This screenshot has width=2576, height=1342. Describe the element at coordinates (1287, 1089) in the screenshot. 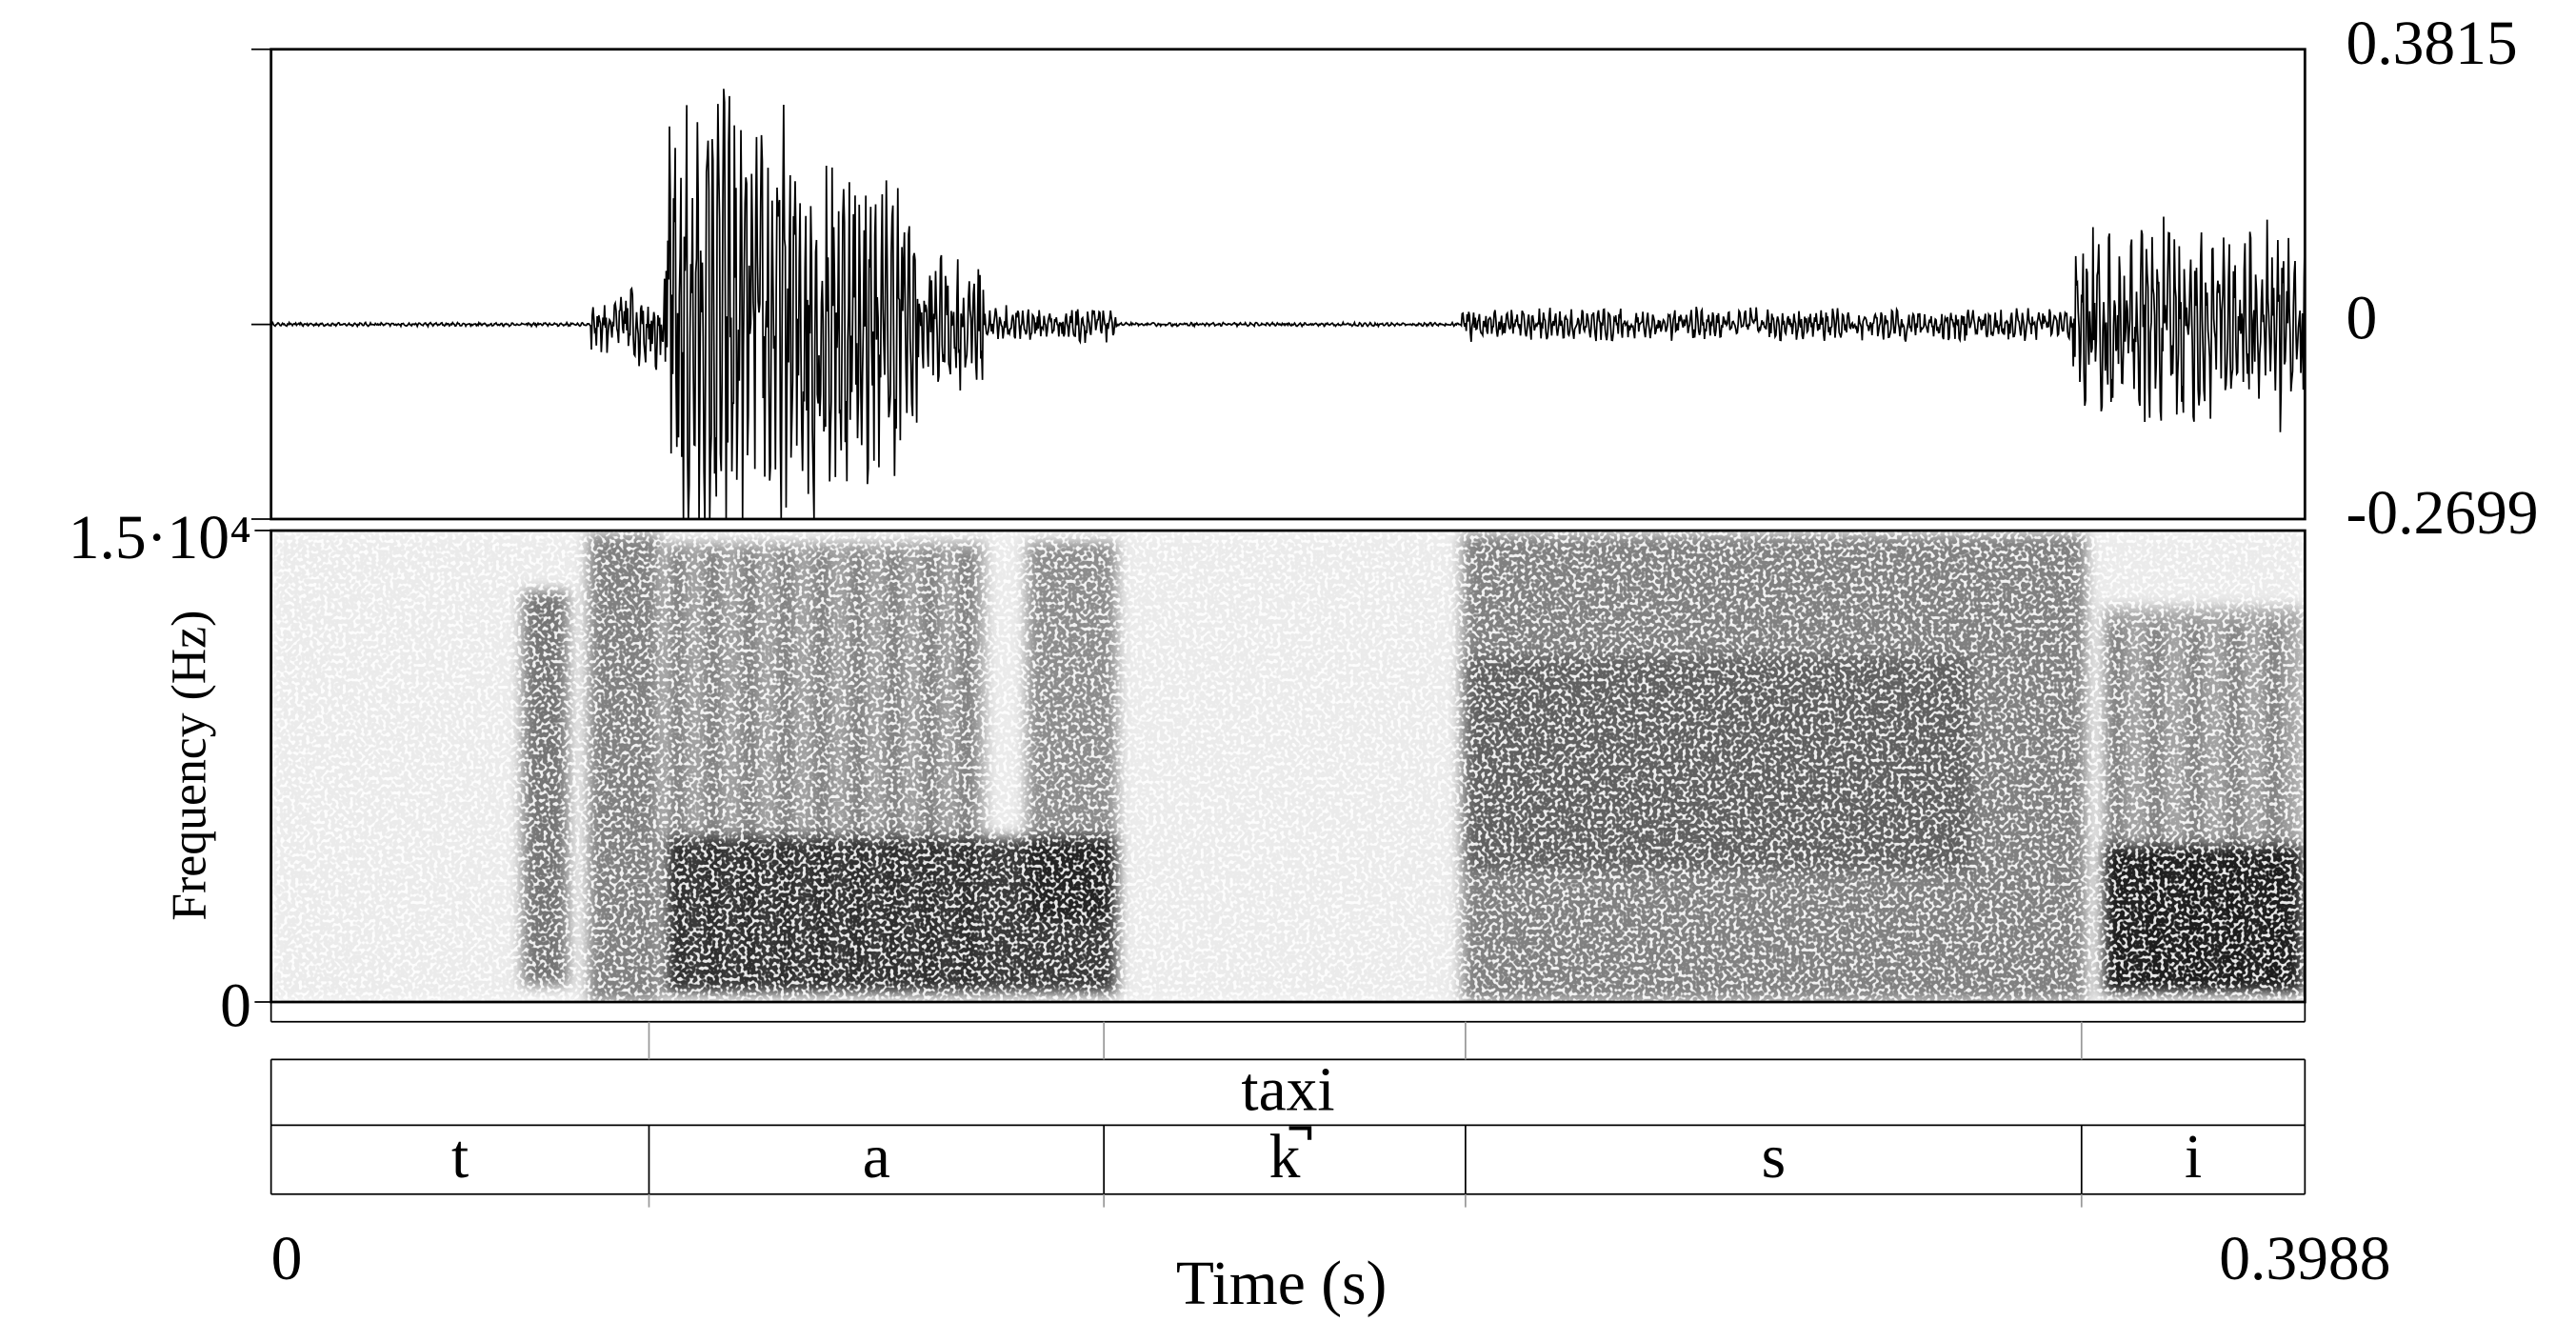

I see `interval-label: taxi` at that location.